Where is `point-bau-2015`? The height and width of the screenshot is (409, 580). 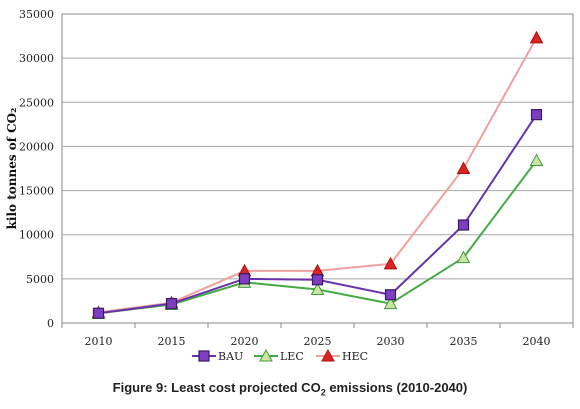 point-bau-2015 is located at coordinates (171, 303).